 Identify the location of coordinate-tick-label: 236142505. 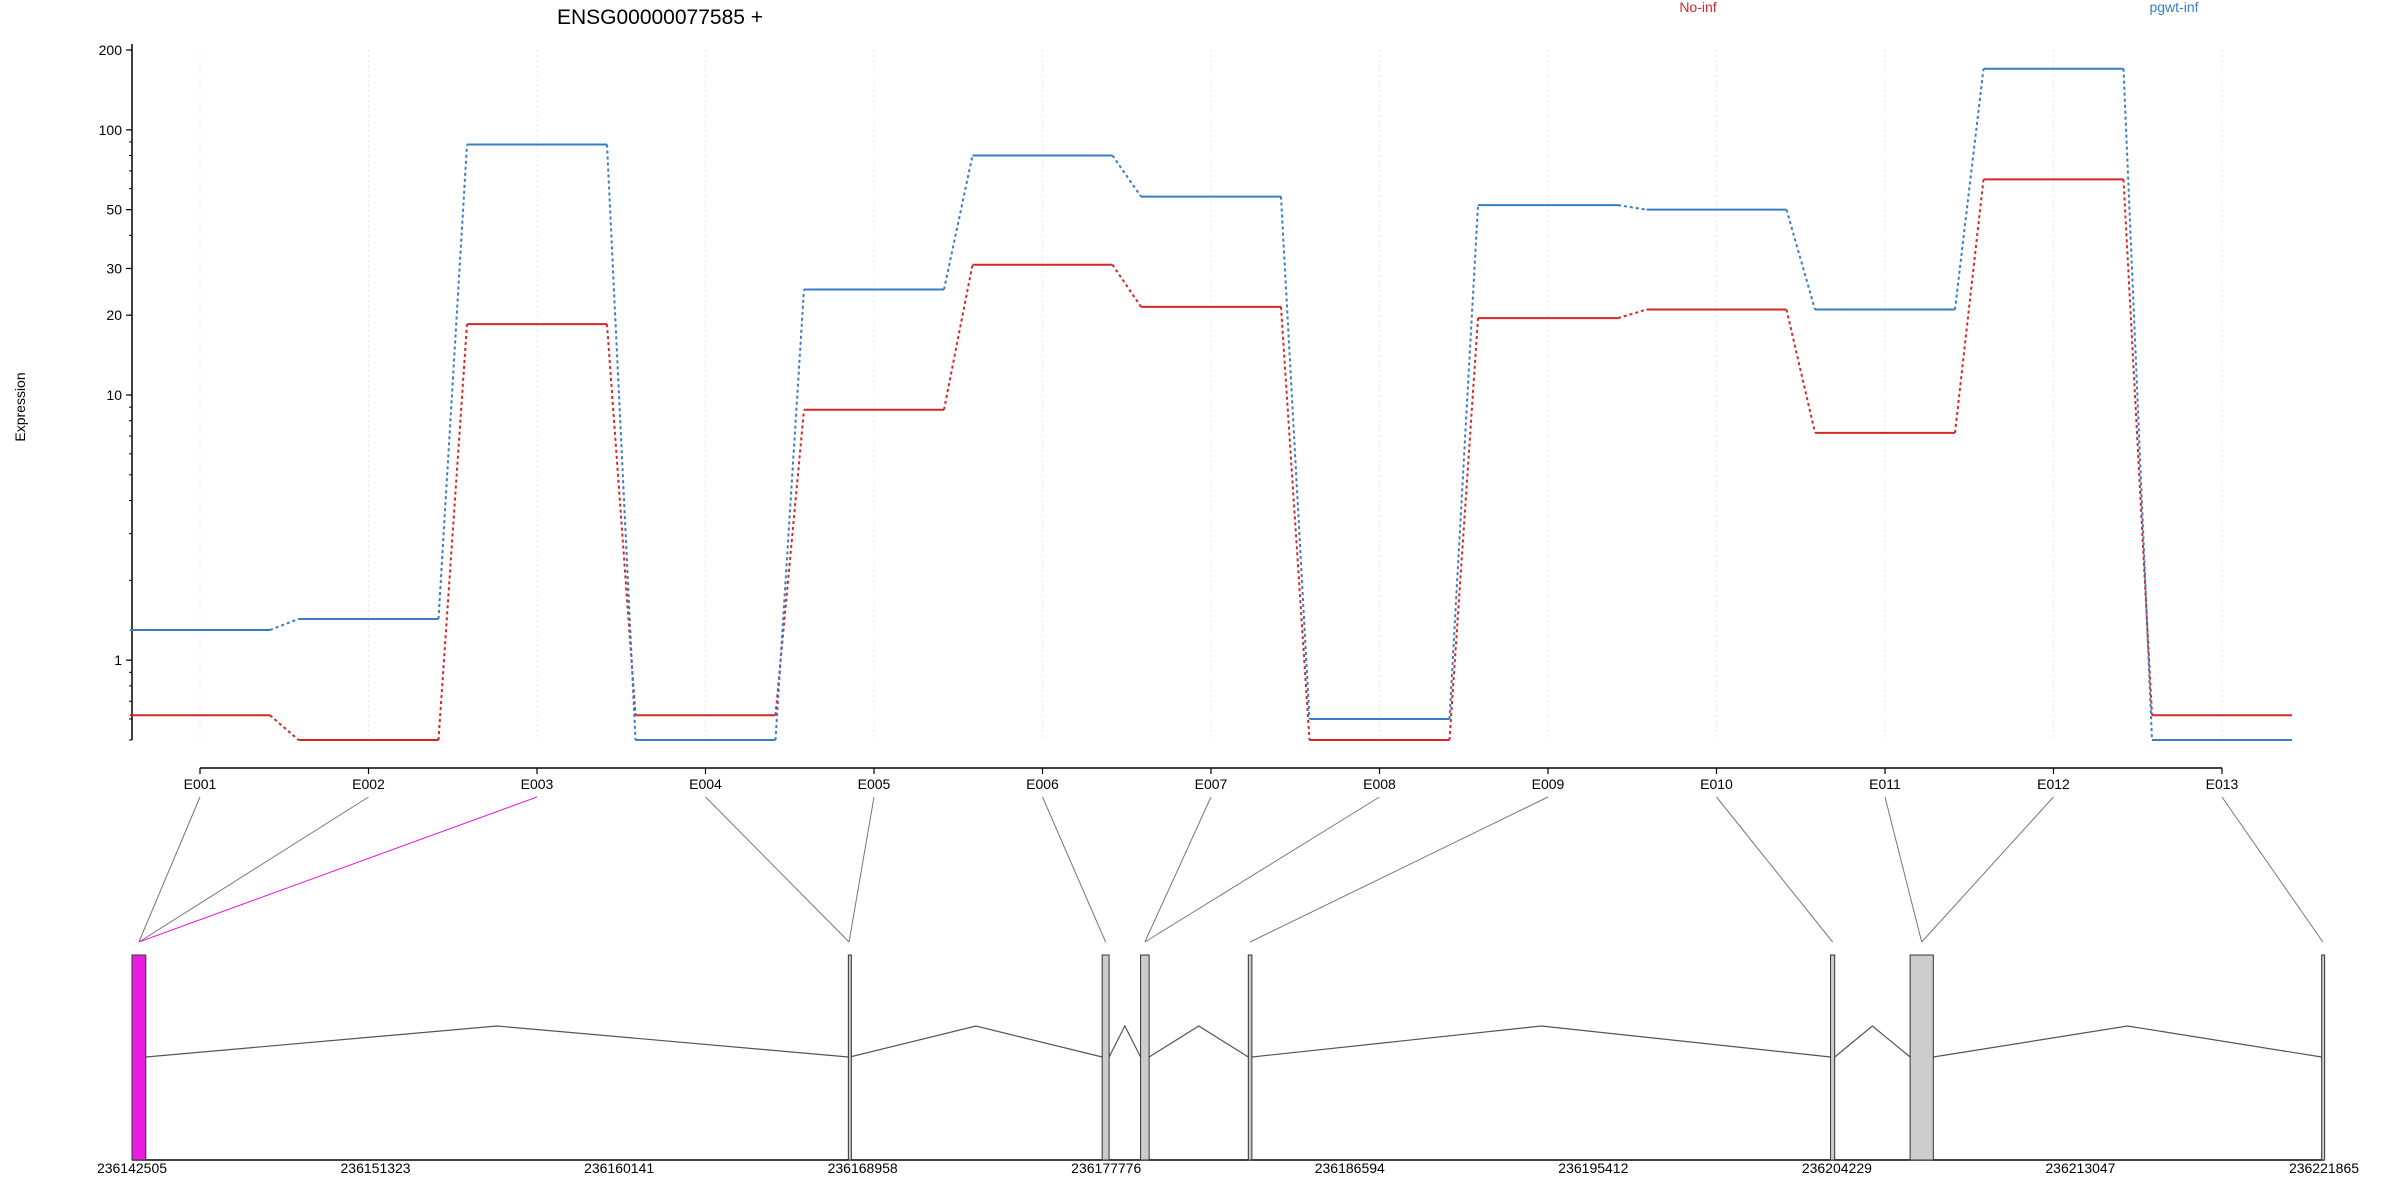
(132, 1168).